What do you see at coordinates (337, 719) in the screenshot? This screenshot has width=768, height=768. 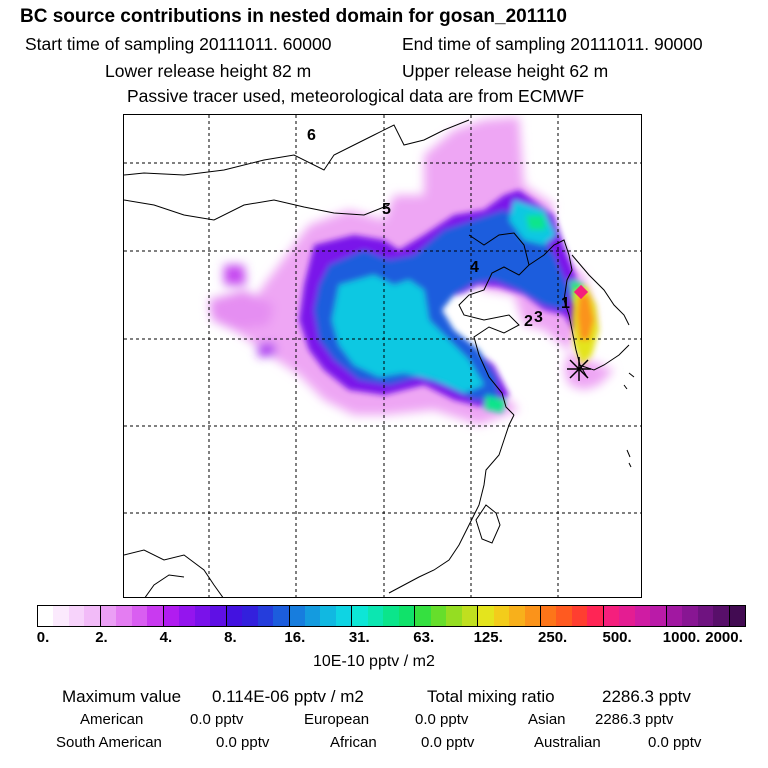 I see `region-name-european: European` at bounding box center [337, 719].